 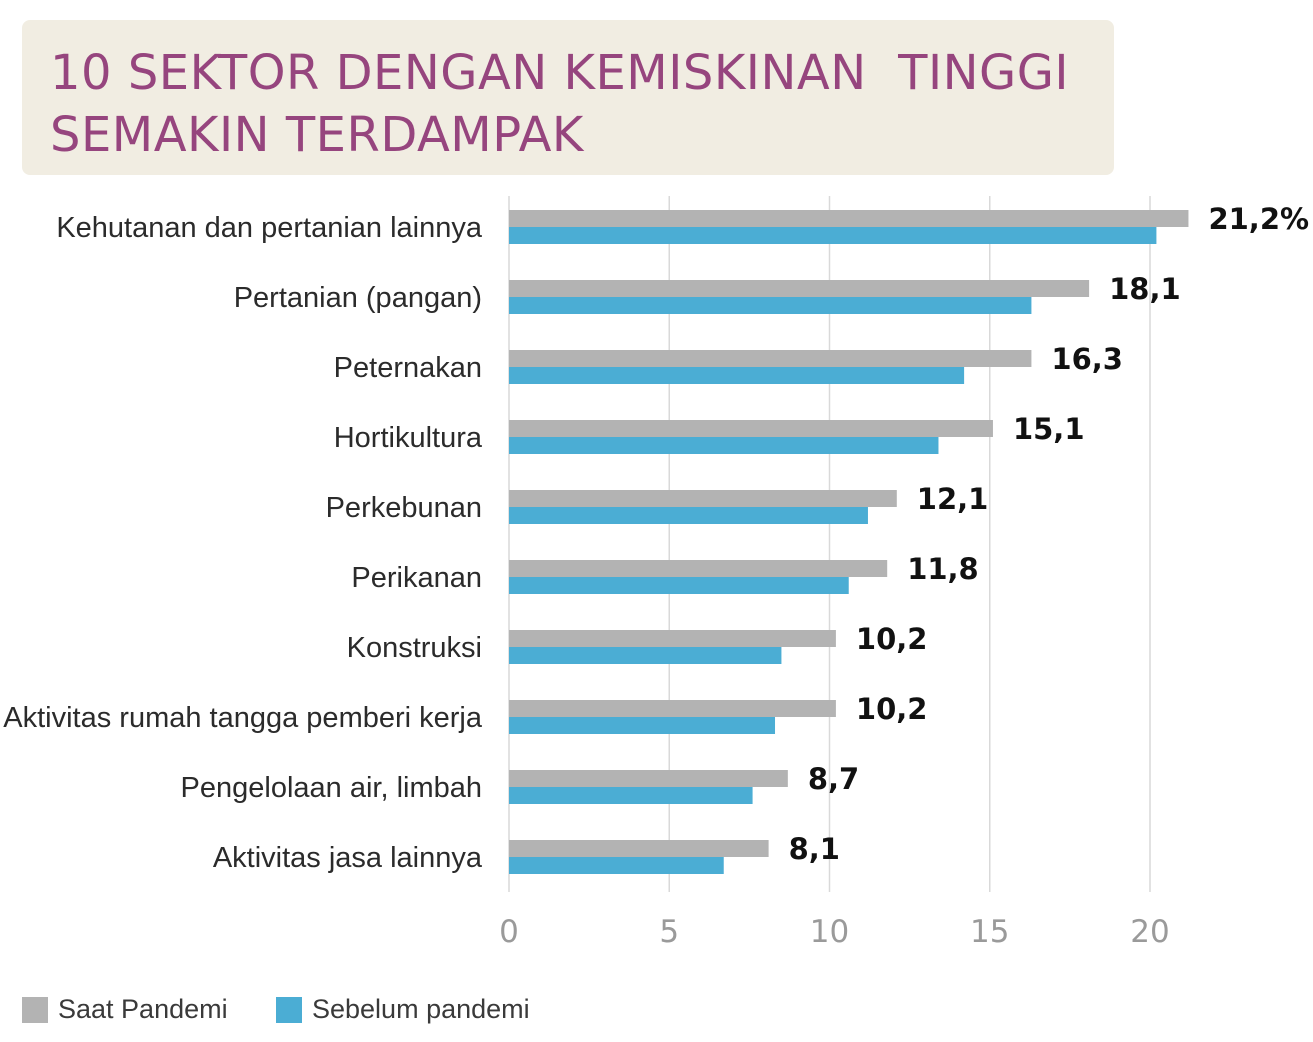 I want to click on value-label-7: 10,2, so click(x=892, y=709).